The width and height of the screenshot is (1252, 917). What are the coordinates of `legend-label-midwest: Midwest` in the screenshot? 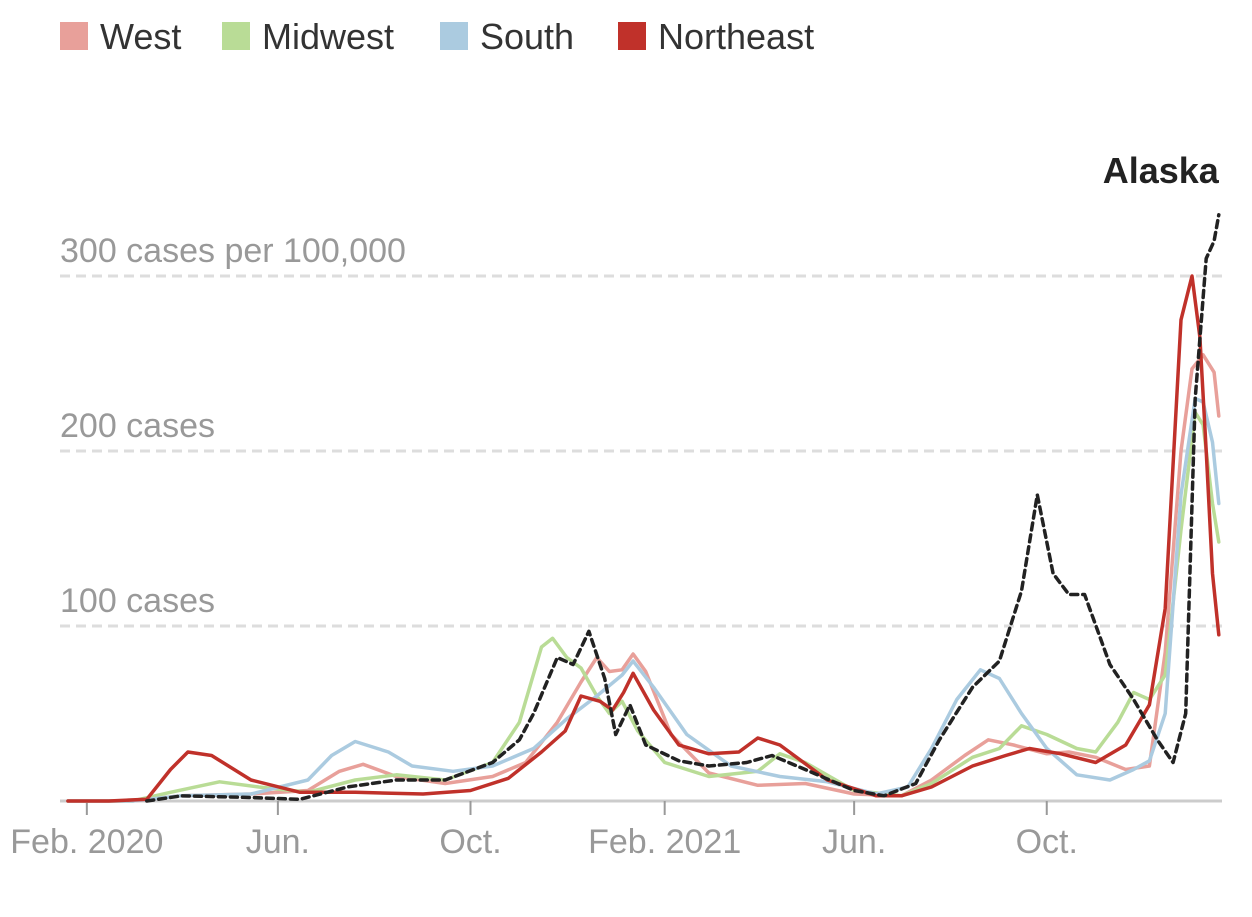 It's located at (328, 36).